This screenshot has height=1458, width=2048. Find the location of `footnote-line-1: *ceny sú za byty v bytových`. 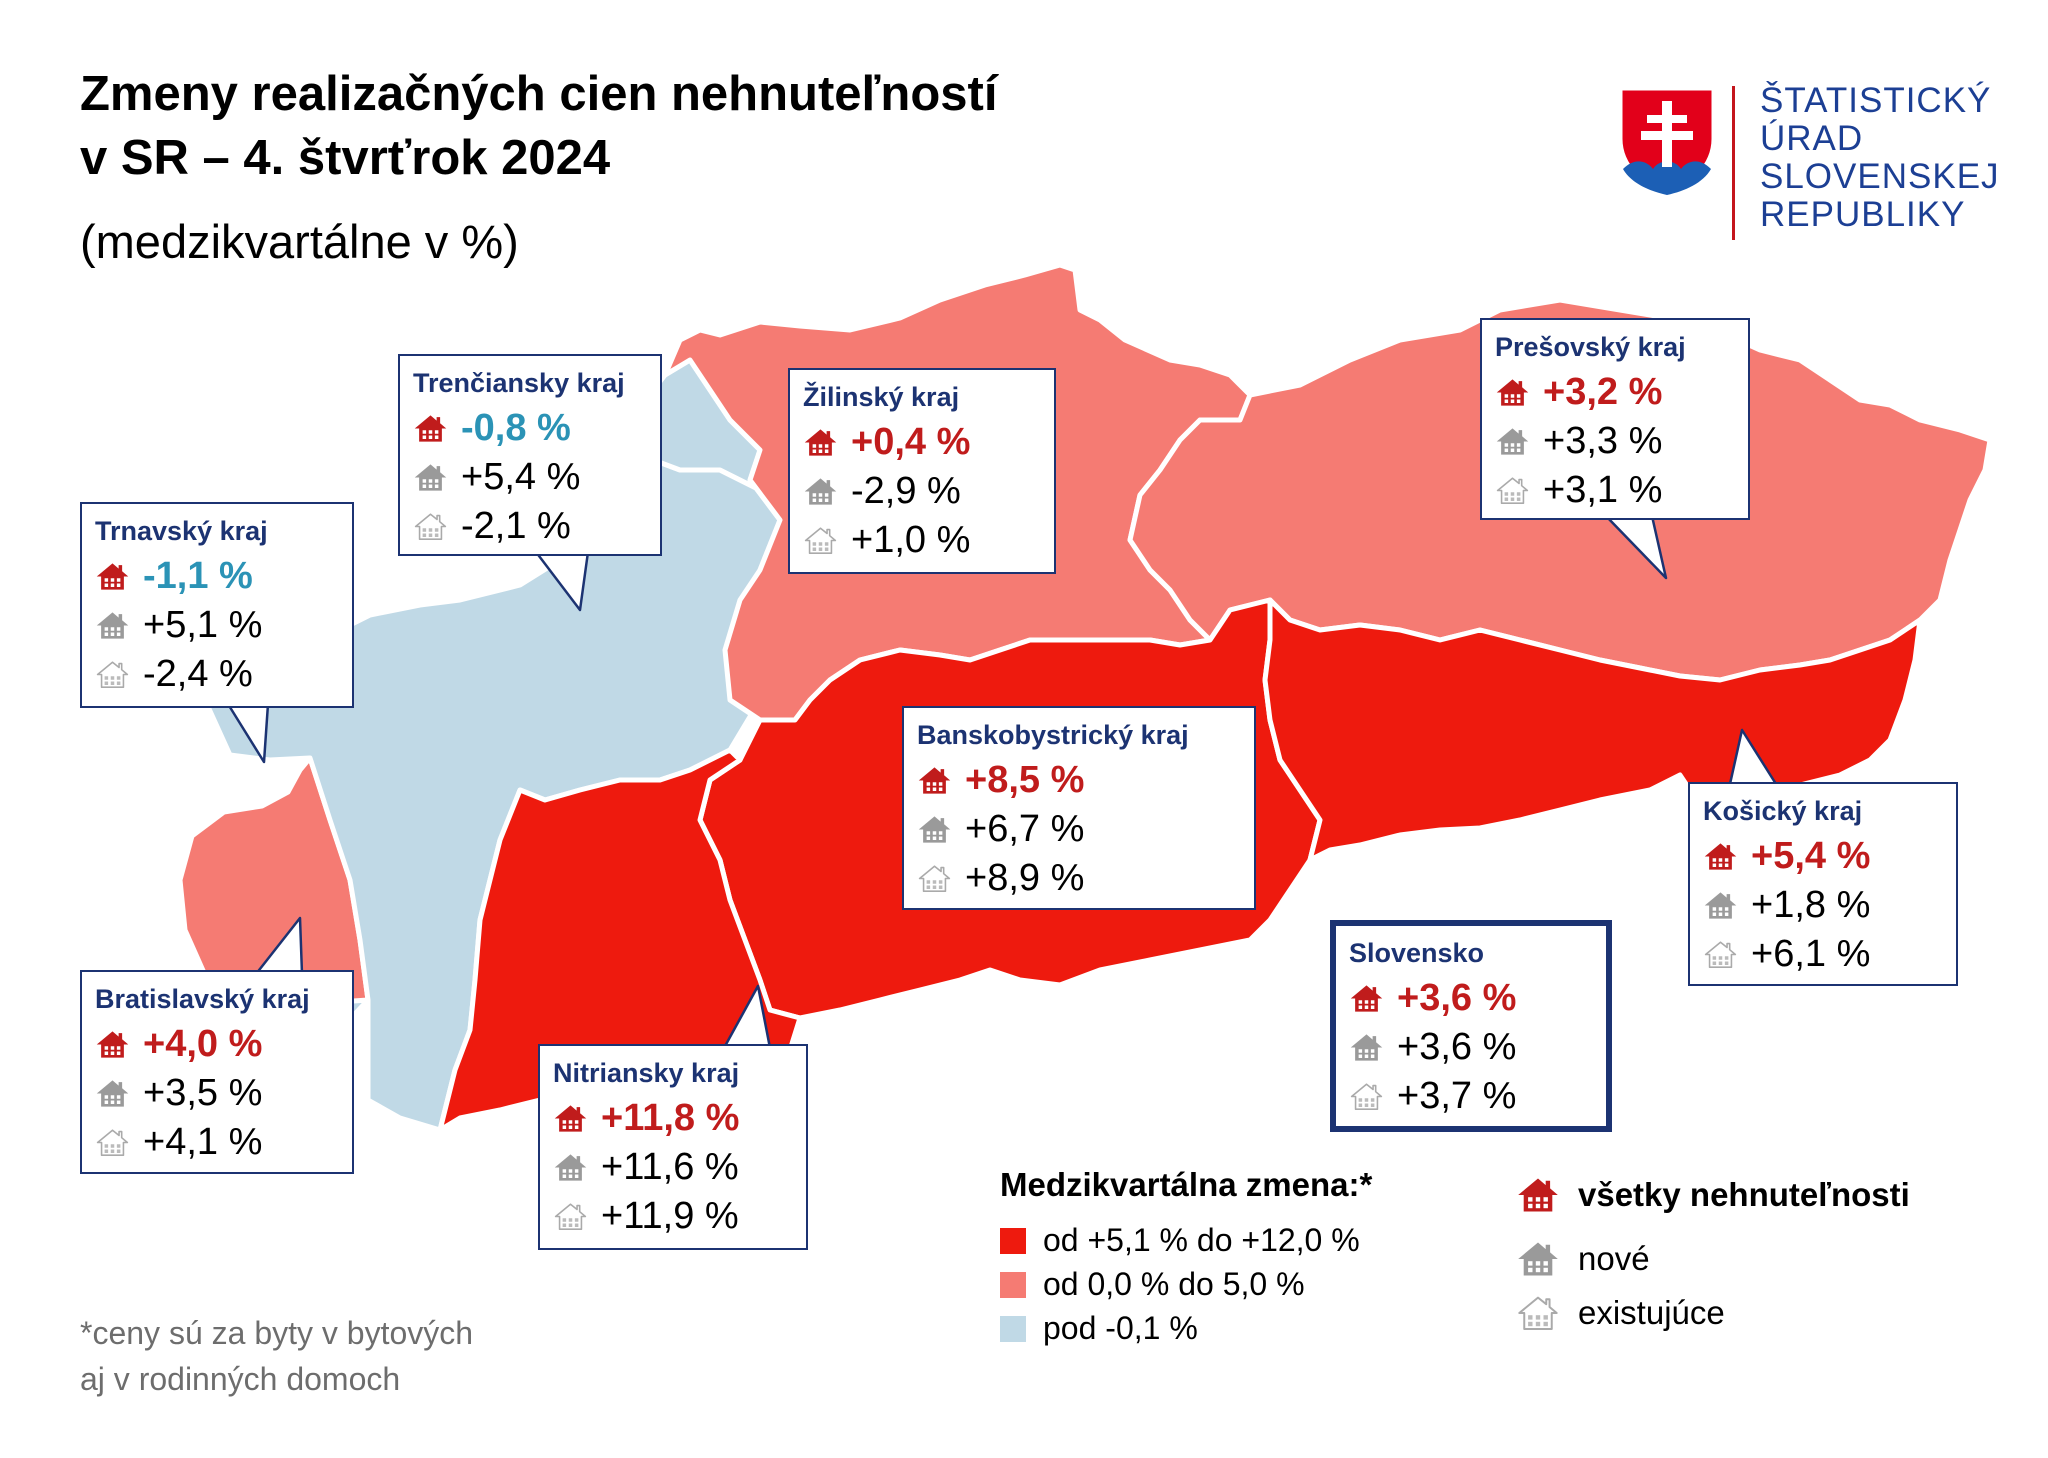

footnote-line-1: *ceny sú za byty v bytových is located at coordinates (277, 1333).